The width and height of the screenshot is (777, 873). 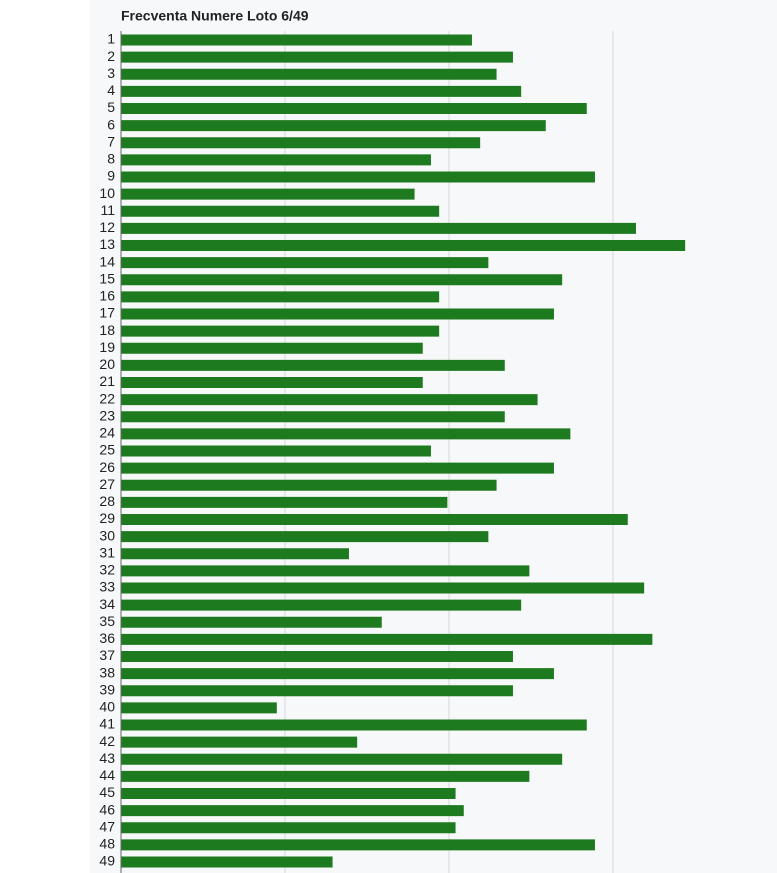 I want to click on y-tick-label: 23, so click(x=107, y=415).